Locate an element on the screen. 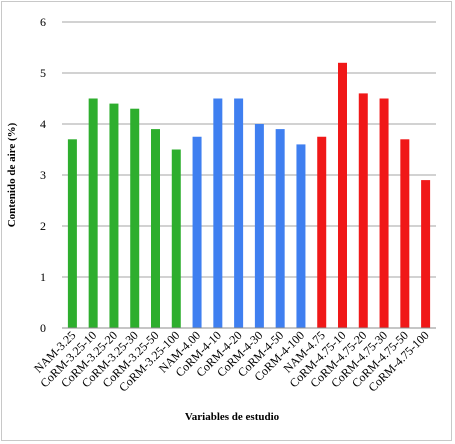 Image resolution: width=455 pixels, height=444 pixels. y-tick-label: 5 is located at coordinates (43, 73).